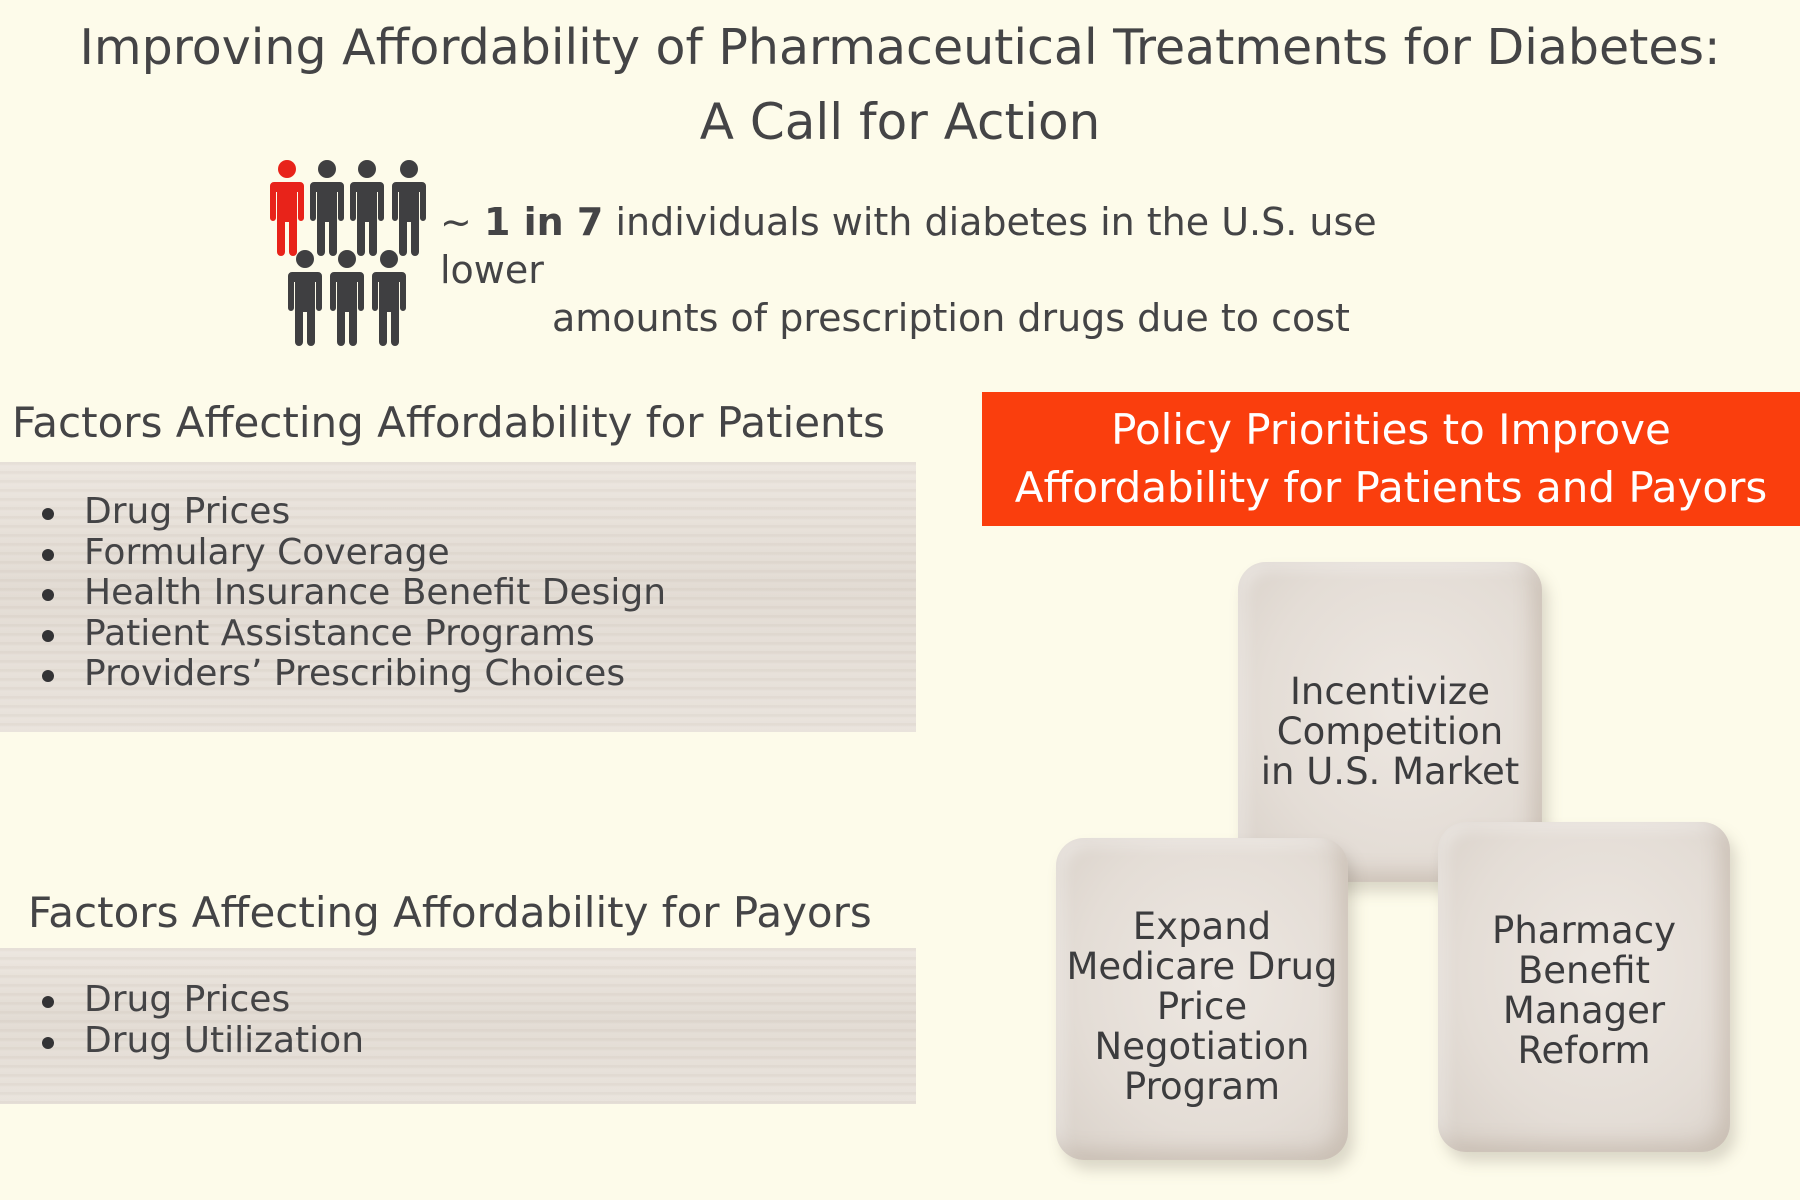  What do you see at coordinates (1391, 487) in the screenshot?
I see `policy-banner-line-2: Affordability for Patients and Payors` at bounding box center [1391, 487].